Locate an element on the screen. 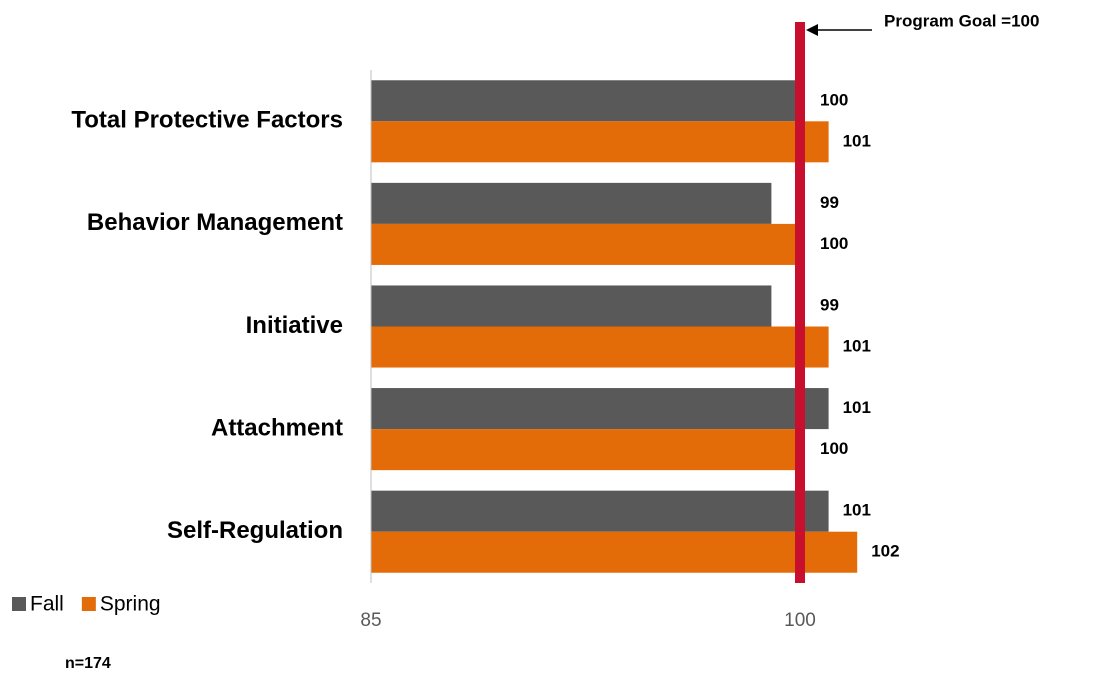 The height and width of the screenshot is (677, 1108). category-label: Self-Regulation is located at coordinates (255, 530).